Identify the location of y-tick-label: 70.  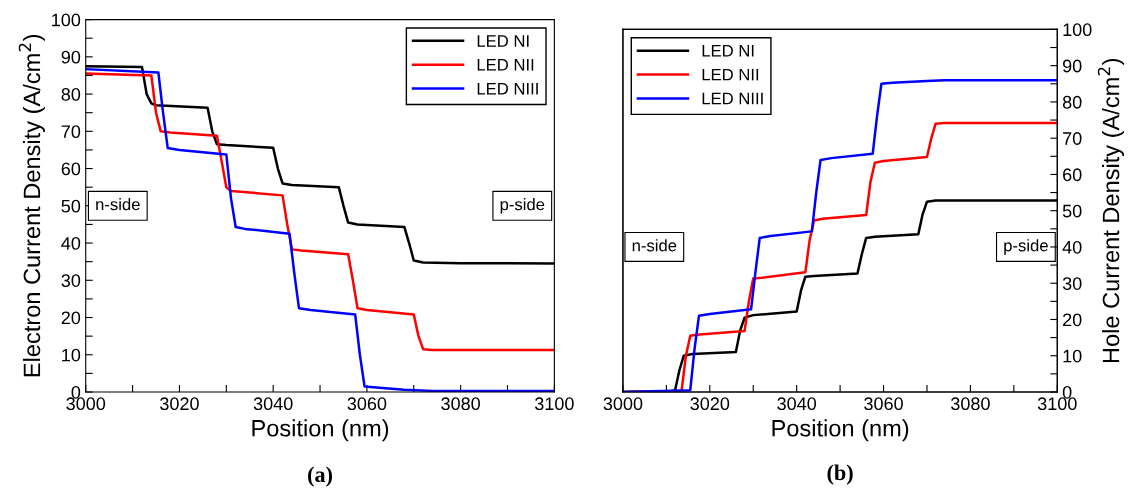
(71, 132).